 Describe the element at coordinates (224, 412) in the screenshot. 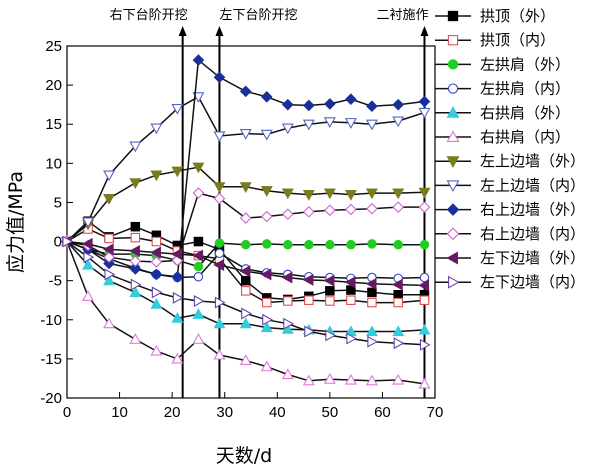

I see `x-tick-label: 30` at that location.